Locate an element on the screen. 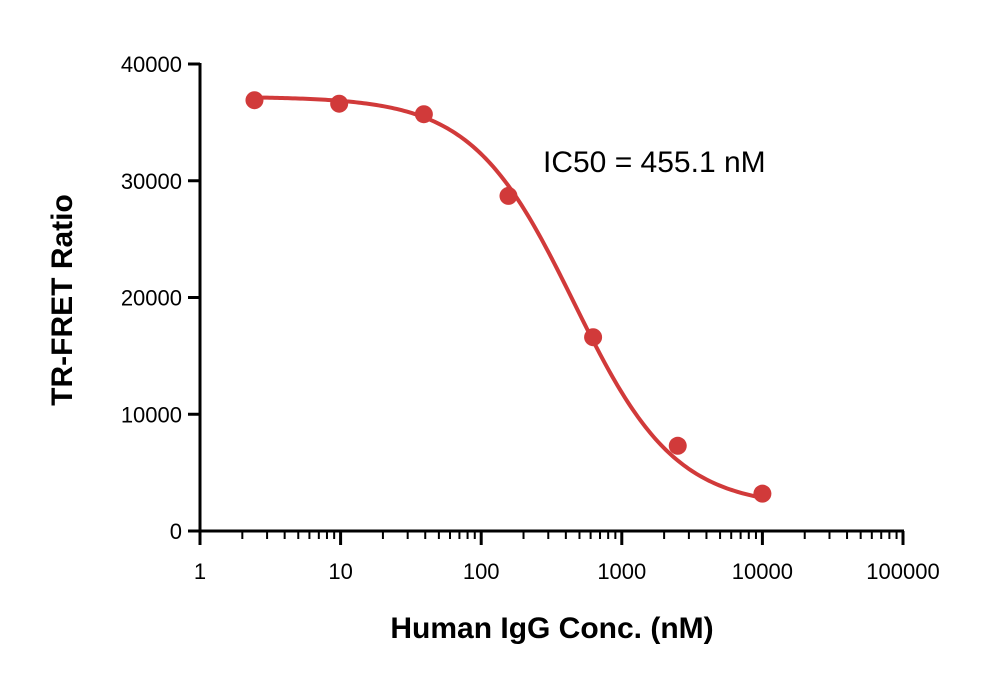  ic50-annotation: IC50 = 455.1 nM is located at coordinates (654, 162).